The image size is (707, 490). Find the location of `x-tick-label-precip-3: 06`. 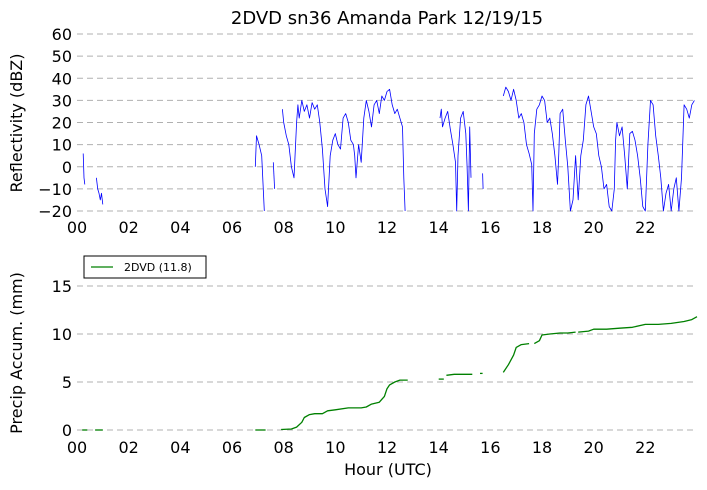

x-tick-label-precip-3: 06 is located at coordinates (232, 447).